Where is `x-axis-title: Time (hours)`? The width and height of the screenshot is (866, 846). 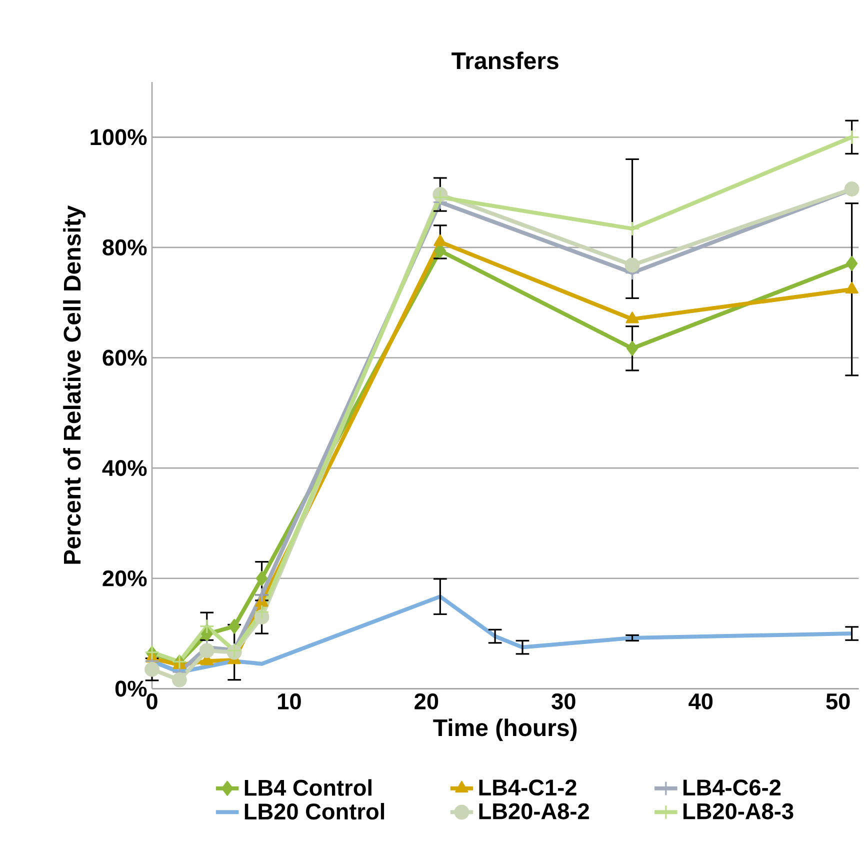
x-axis-title: Time (hours) is located at coordinates (505, 729).